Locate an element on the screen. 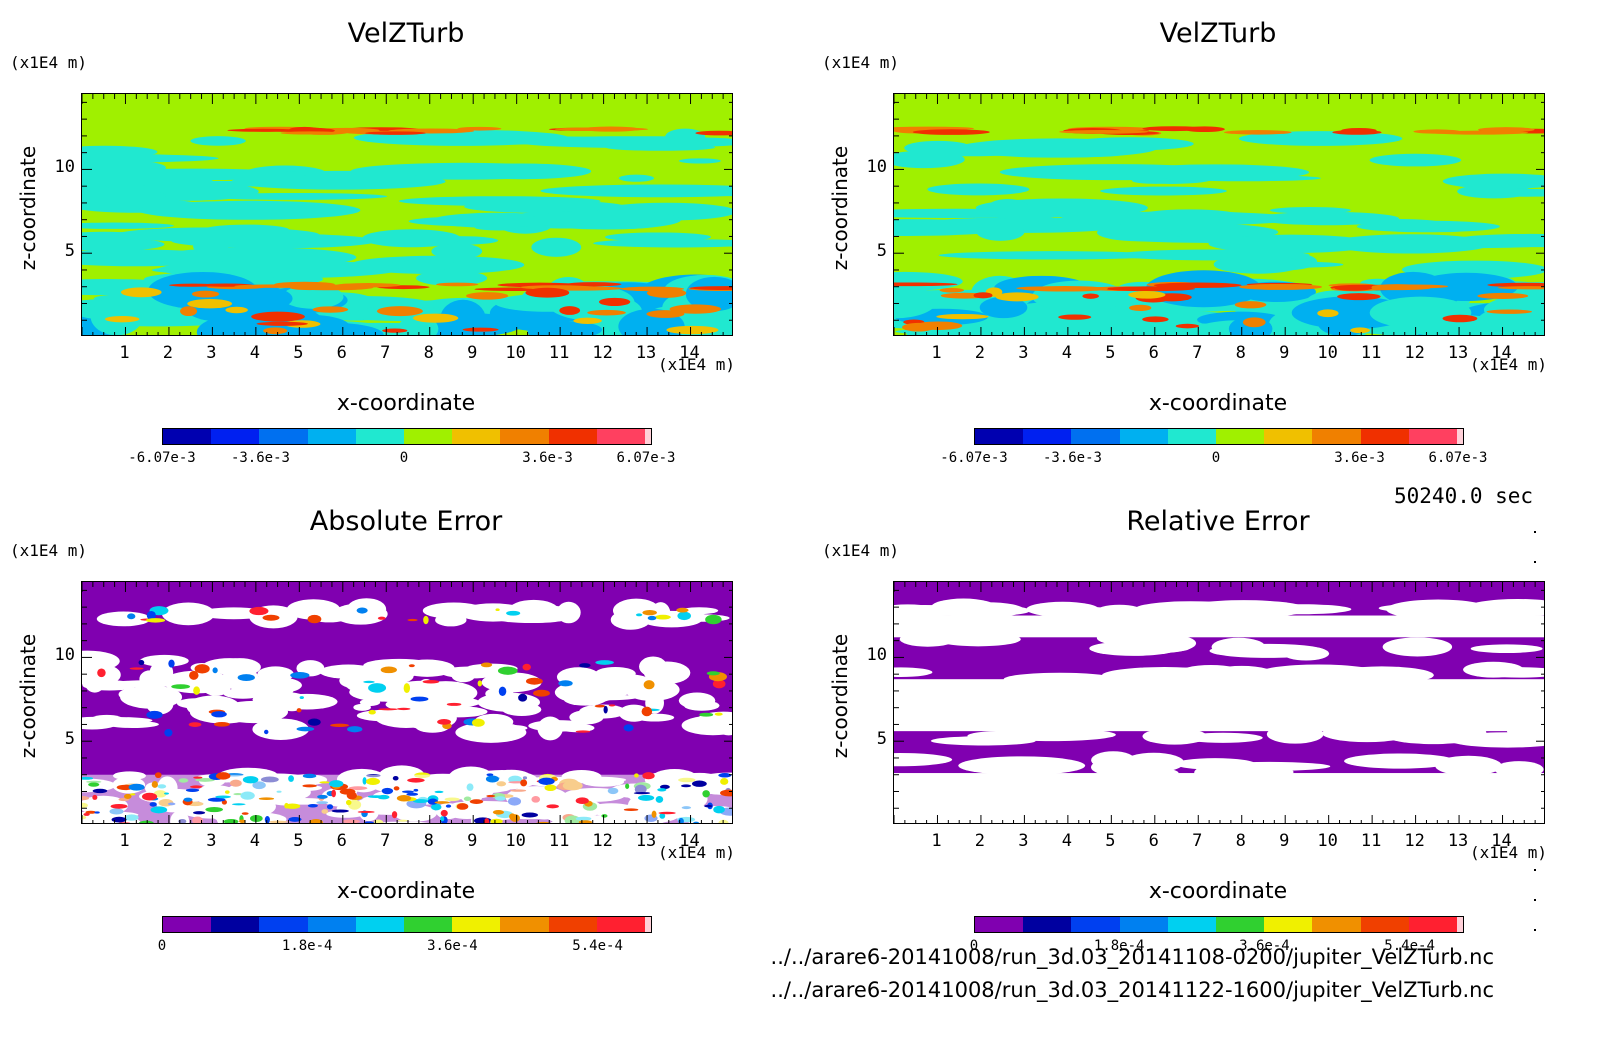 This screenshot has height=1054, width=1604. x-tick-label: 14 is located at coordinates (1501, 353).